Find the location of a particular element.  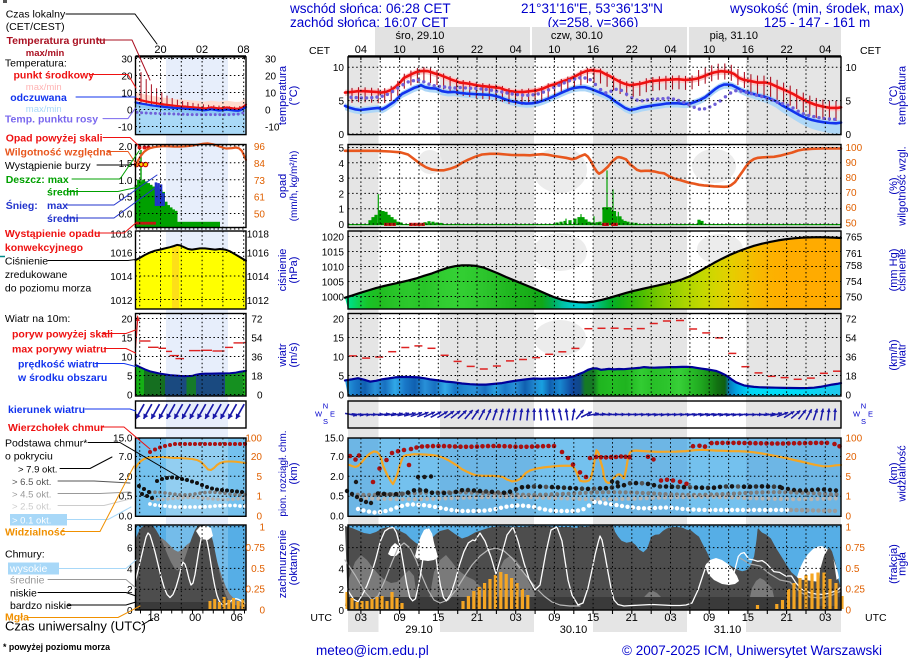

svg-text: prędkość wiatru is located at coordinates (58, 365).